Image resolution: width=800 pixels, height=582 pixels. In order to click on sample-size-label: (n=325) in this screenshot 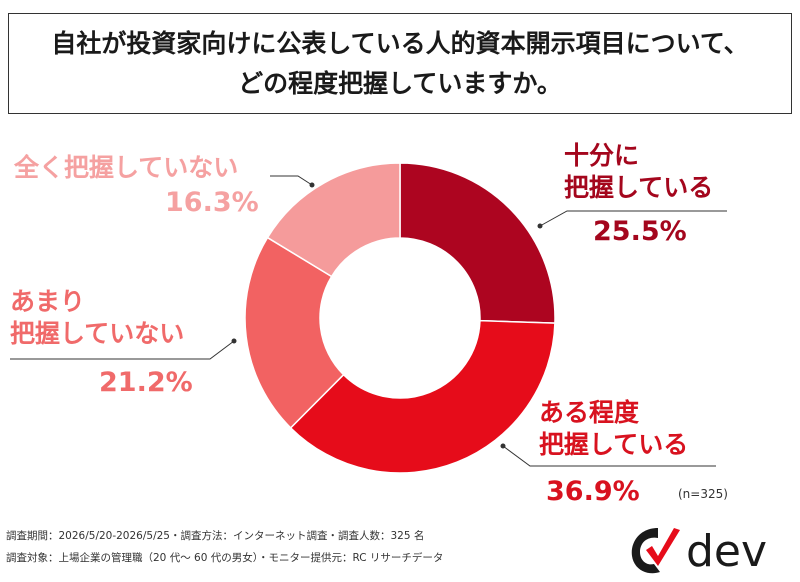, I will do `click(703, 494)`.